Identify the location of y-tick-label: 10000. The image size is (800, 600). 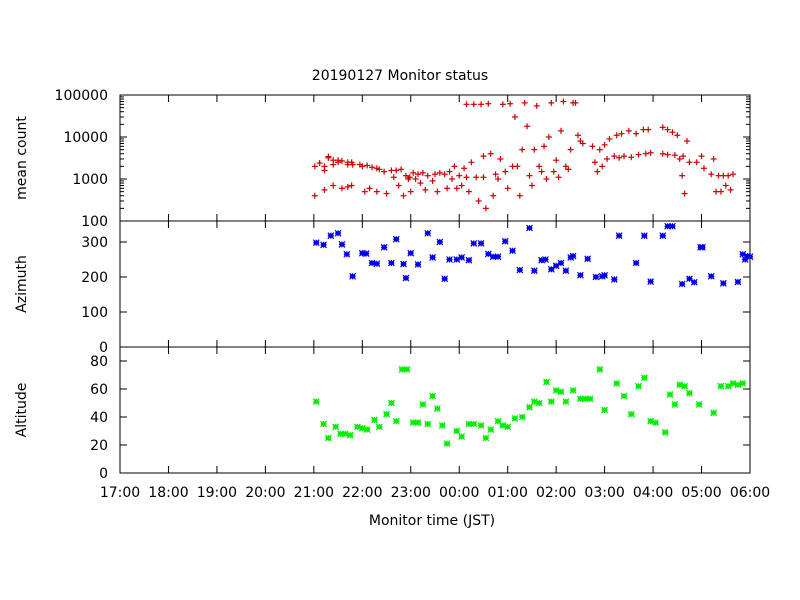
(85, 138).